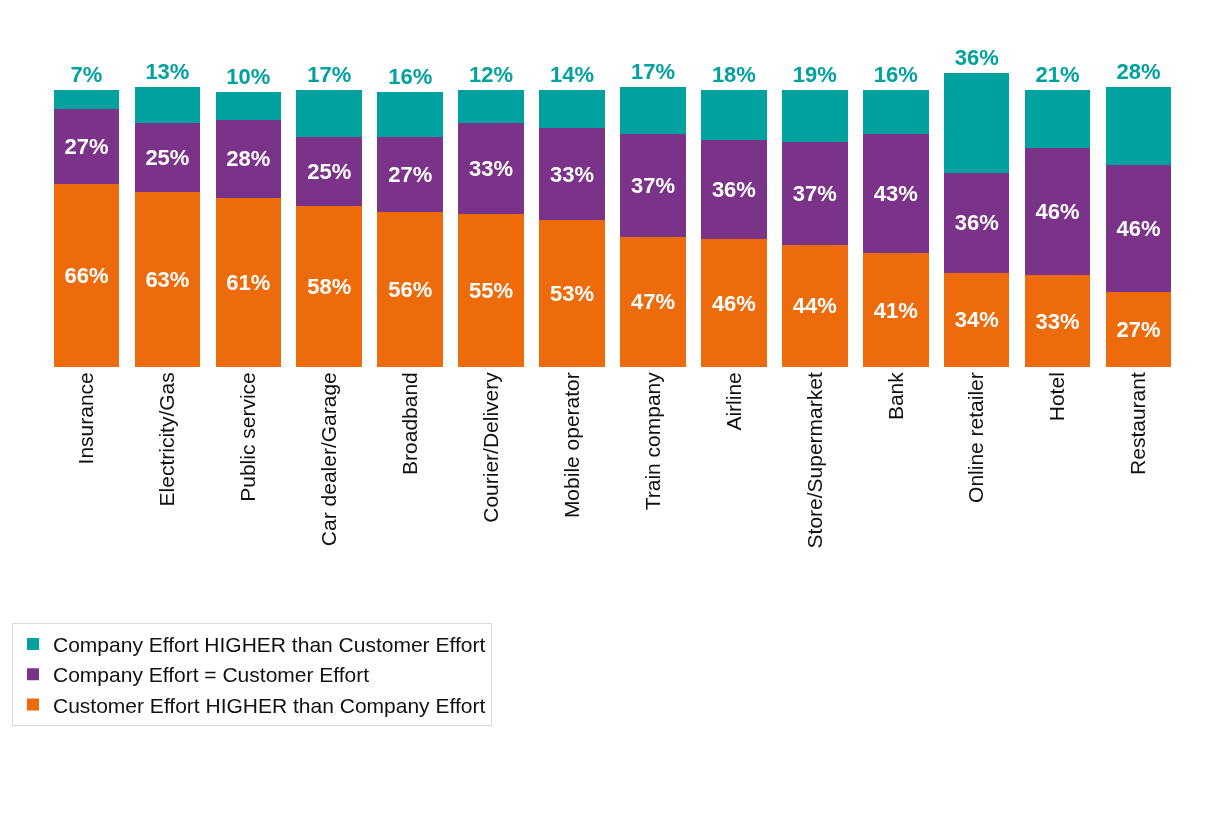 This screenshot has width=1207, height=822. I want to click on x-tick-label: Restaurant, so click(1138, 423).